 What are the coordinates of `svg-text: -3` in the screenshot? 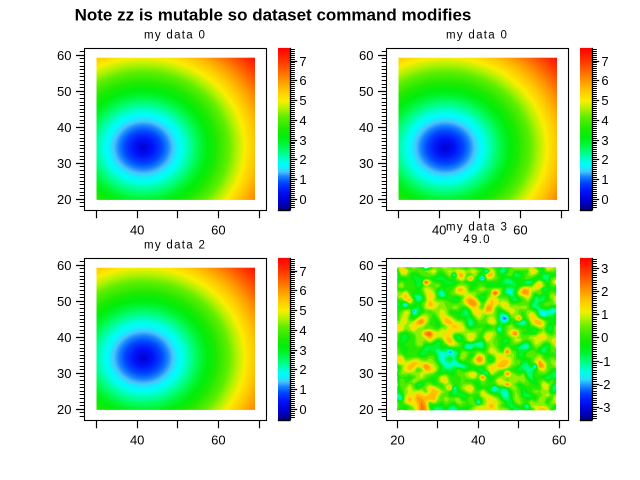 It's located at (605, 407).